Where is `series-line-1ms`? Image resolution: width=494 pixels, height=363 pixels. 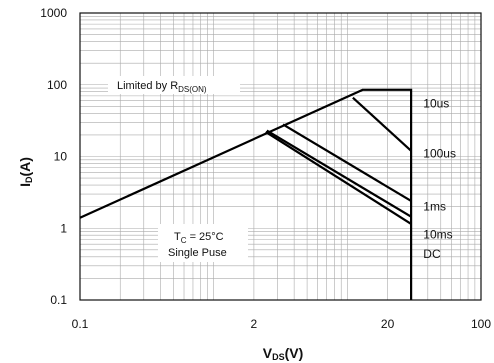
series-line-1ms is located at coordinates (347, 162).